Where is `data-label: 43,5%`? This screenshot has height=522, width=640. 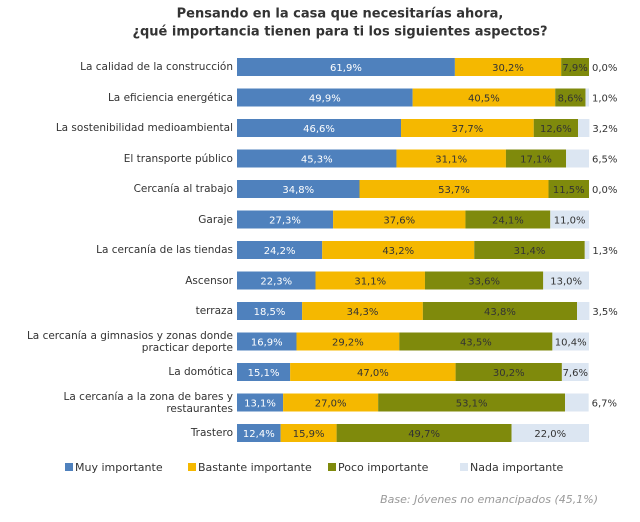 data-label: 43,5% is located at coordinates (476, 343).